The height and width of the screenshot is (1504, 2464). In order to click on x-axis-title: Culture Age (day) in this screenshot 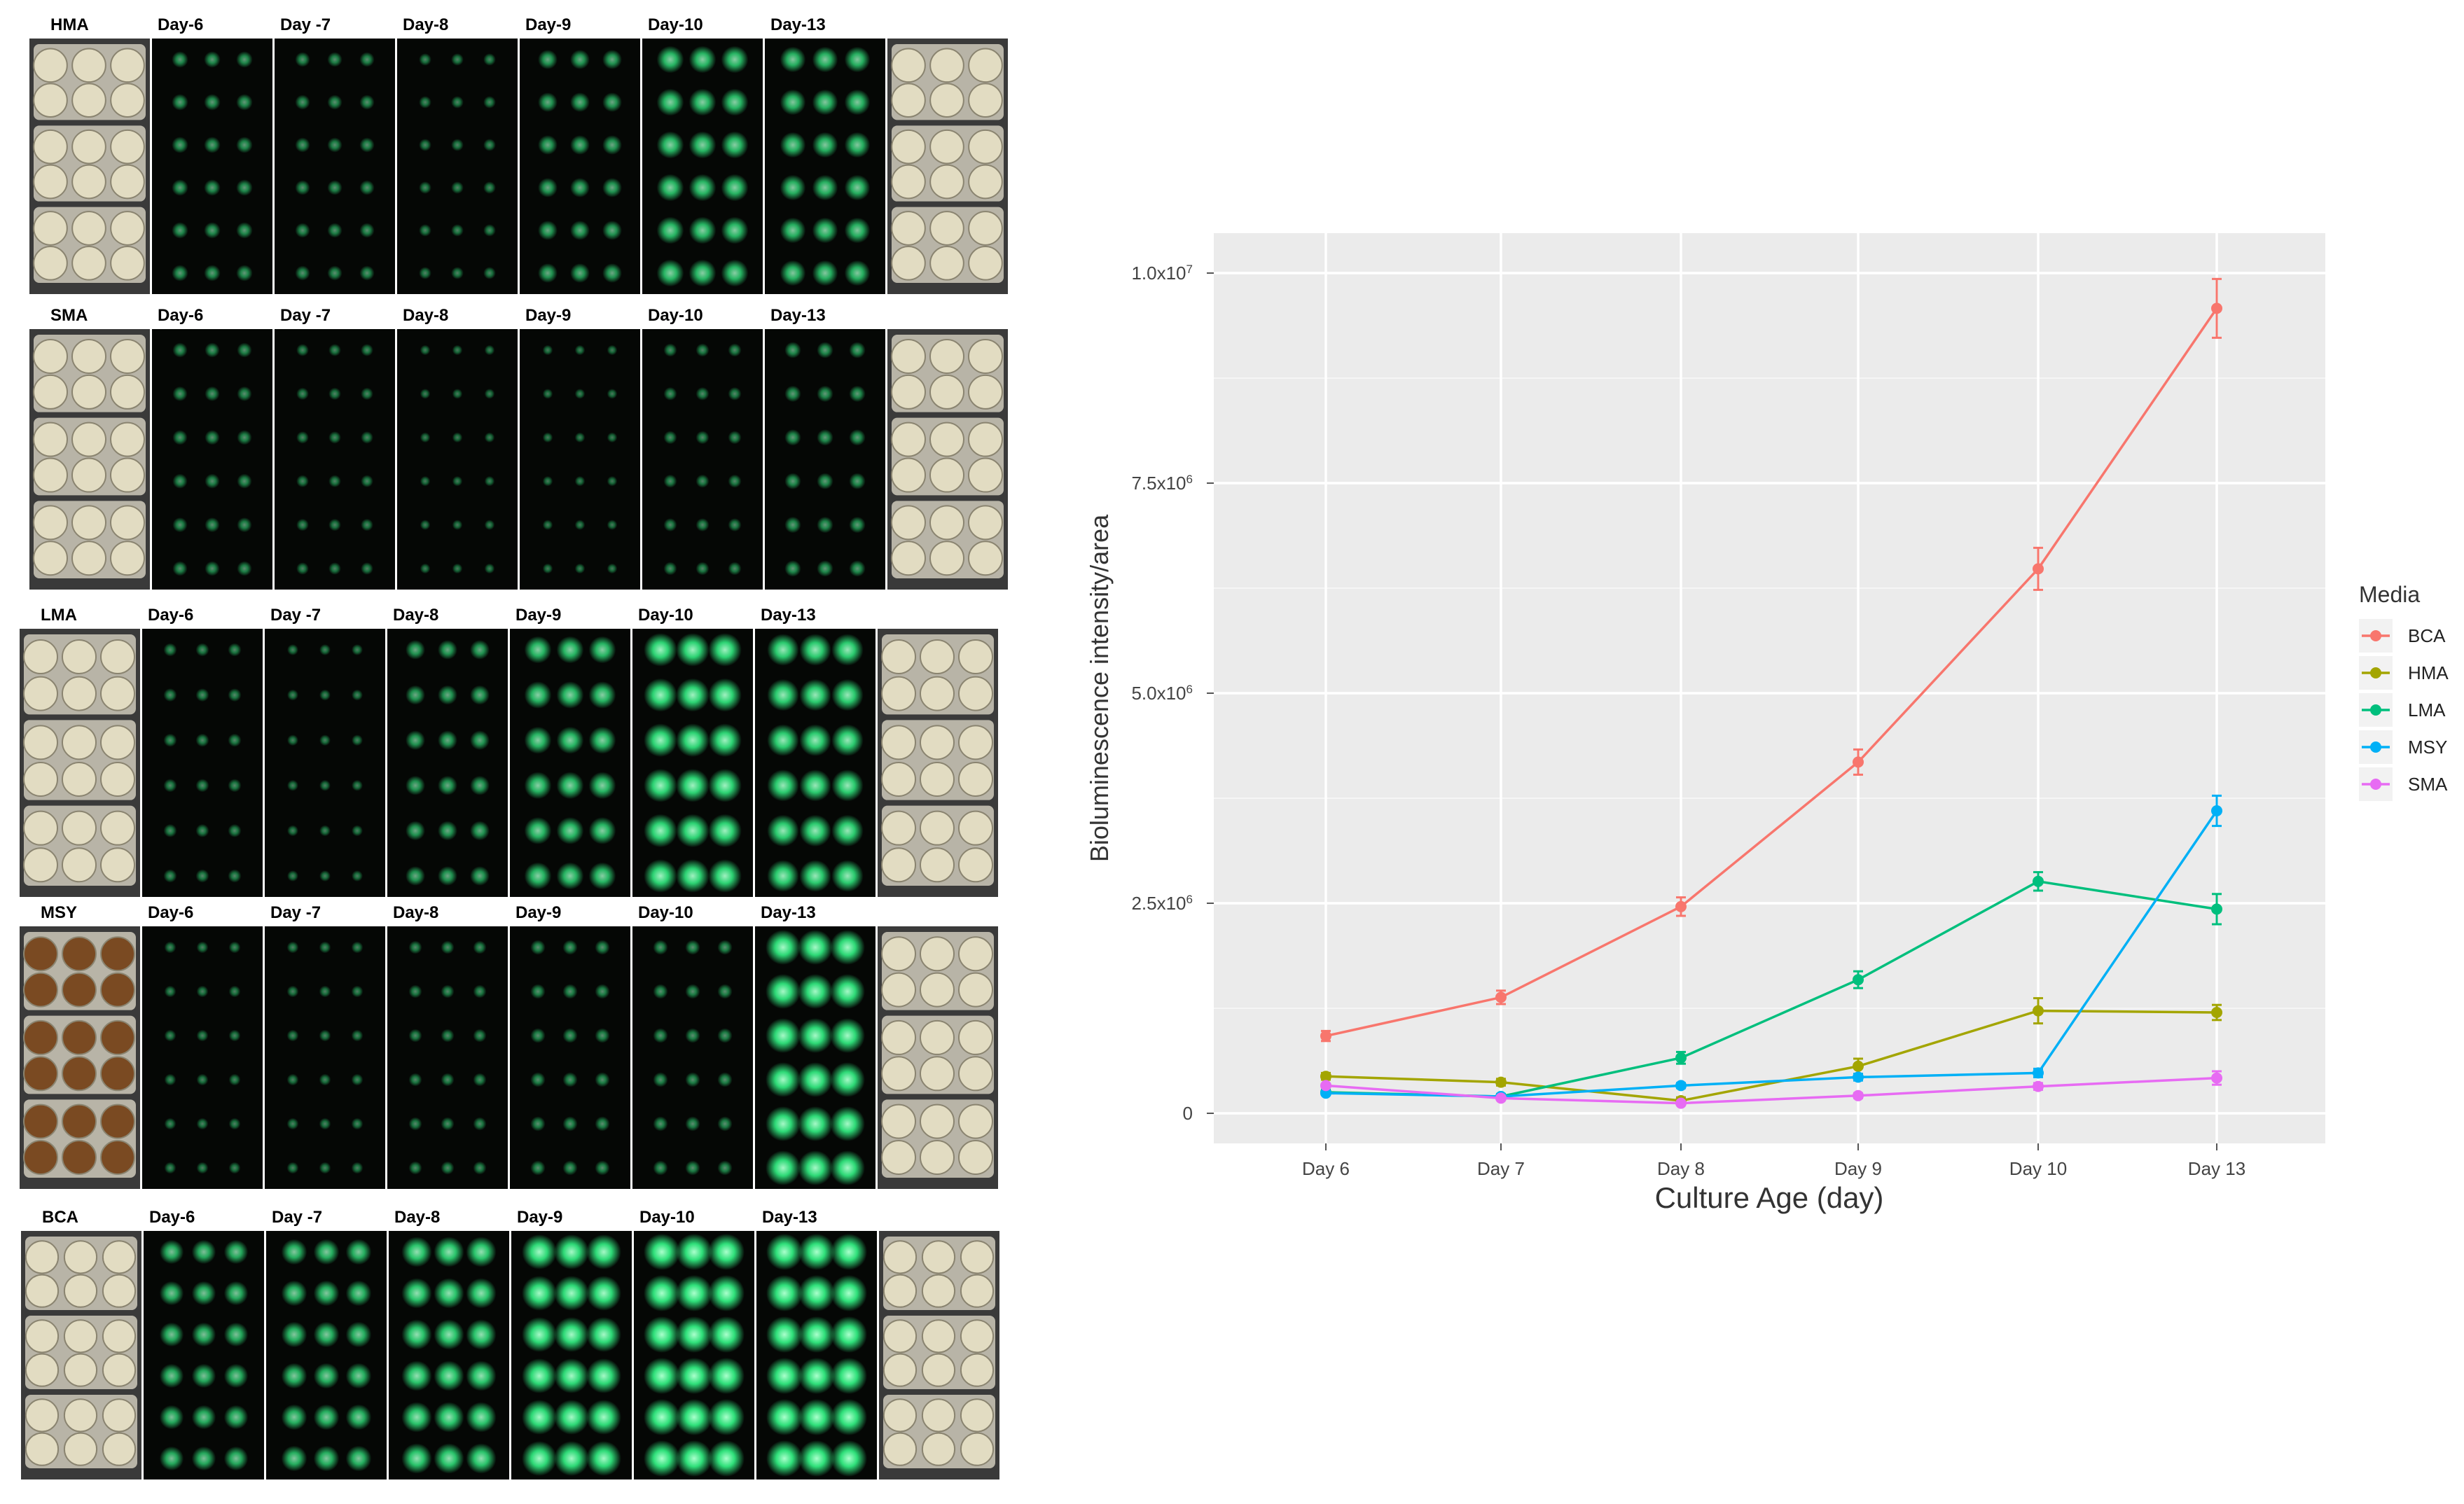, I will do `click(1770, 1197)`.